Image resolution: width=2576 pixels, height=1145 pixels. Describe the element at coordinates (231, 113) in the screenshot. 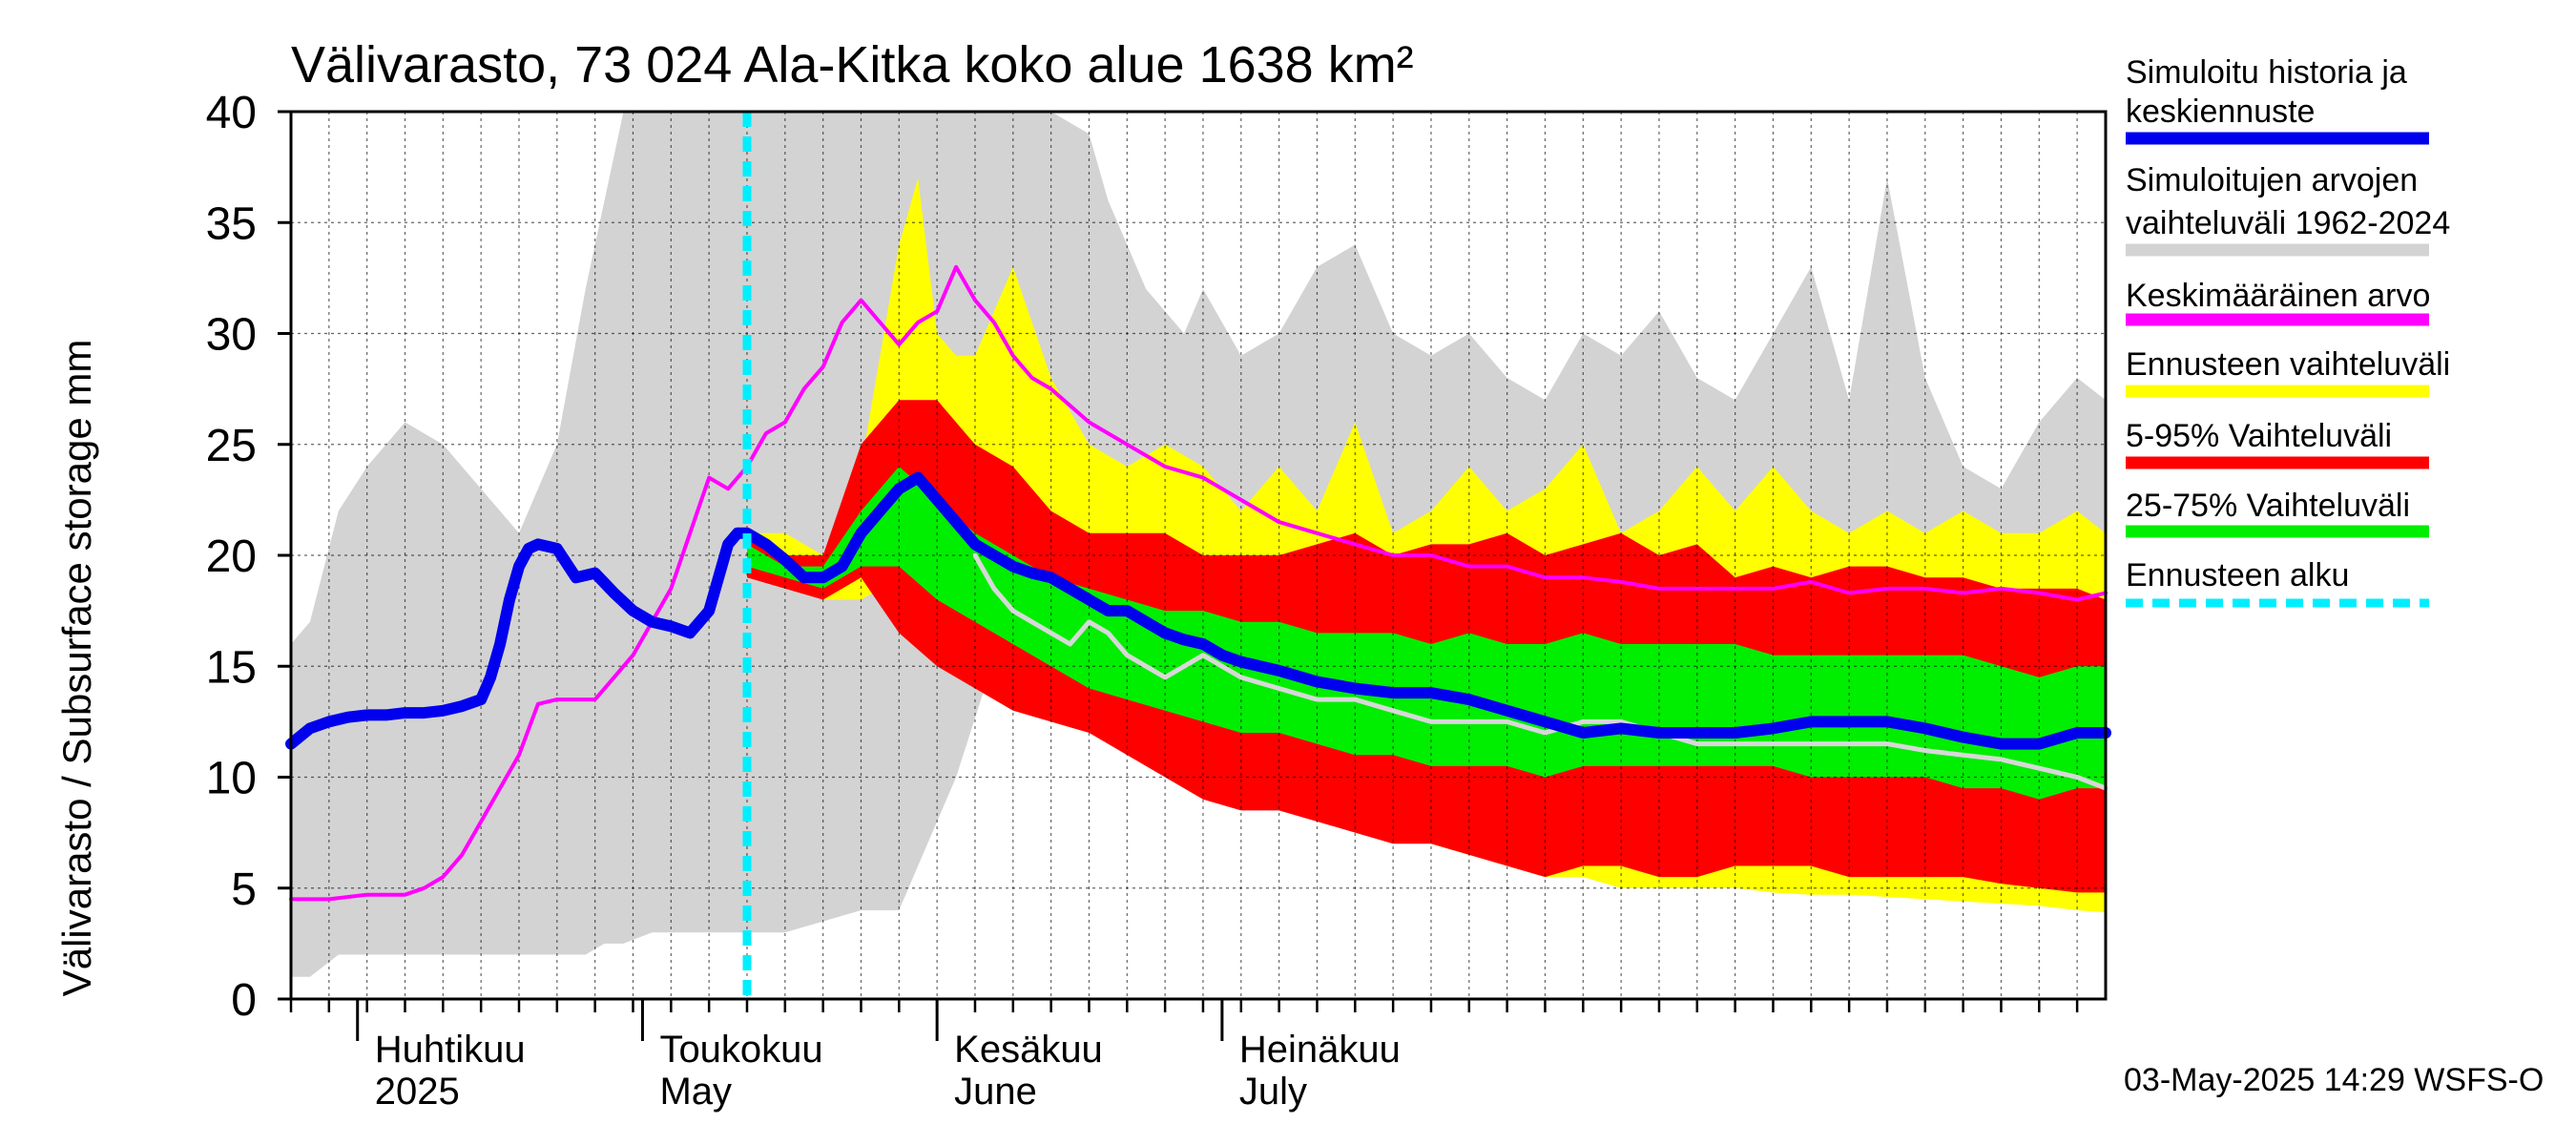

I see `y-tick-label: 40` at that location.